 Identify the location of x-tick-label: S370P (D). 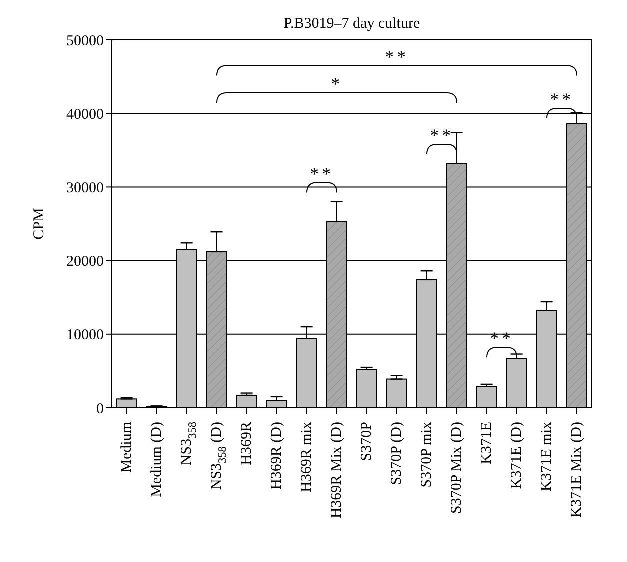
(397, 454).